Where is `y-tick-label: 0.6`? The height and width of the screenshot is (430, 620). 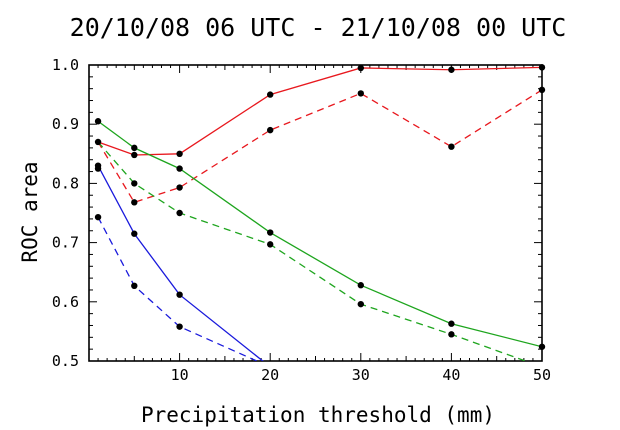
y-tick-label: 0.6 is located at coordinates (65, 302).